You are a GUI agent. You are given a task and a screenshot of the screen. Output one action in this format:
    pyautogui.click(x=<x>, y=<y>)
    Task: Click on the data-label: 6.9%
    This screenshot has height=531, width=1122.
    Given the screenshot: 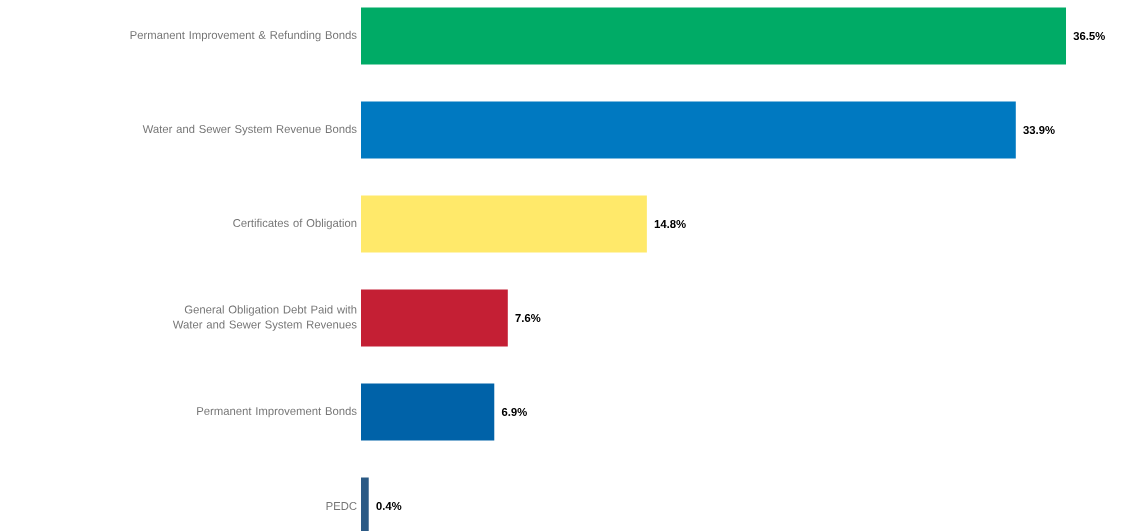 What is the action you would take?
    pyautogui.click(x=514, y=412)
    